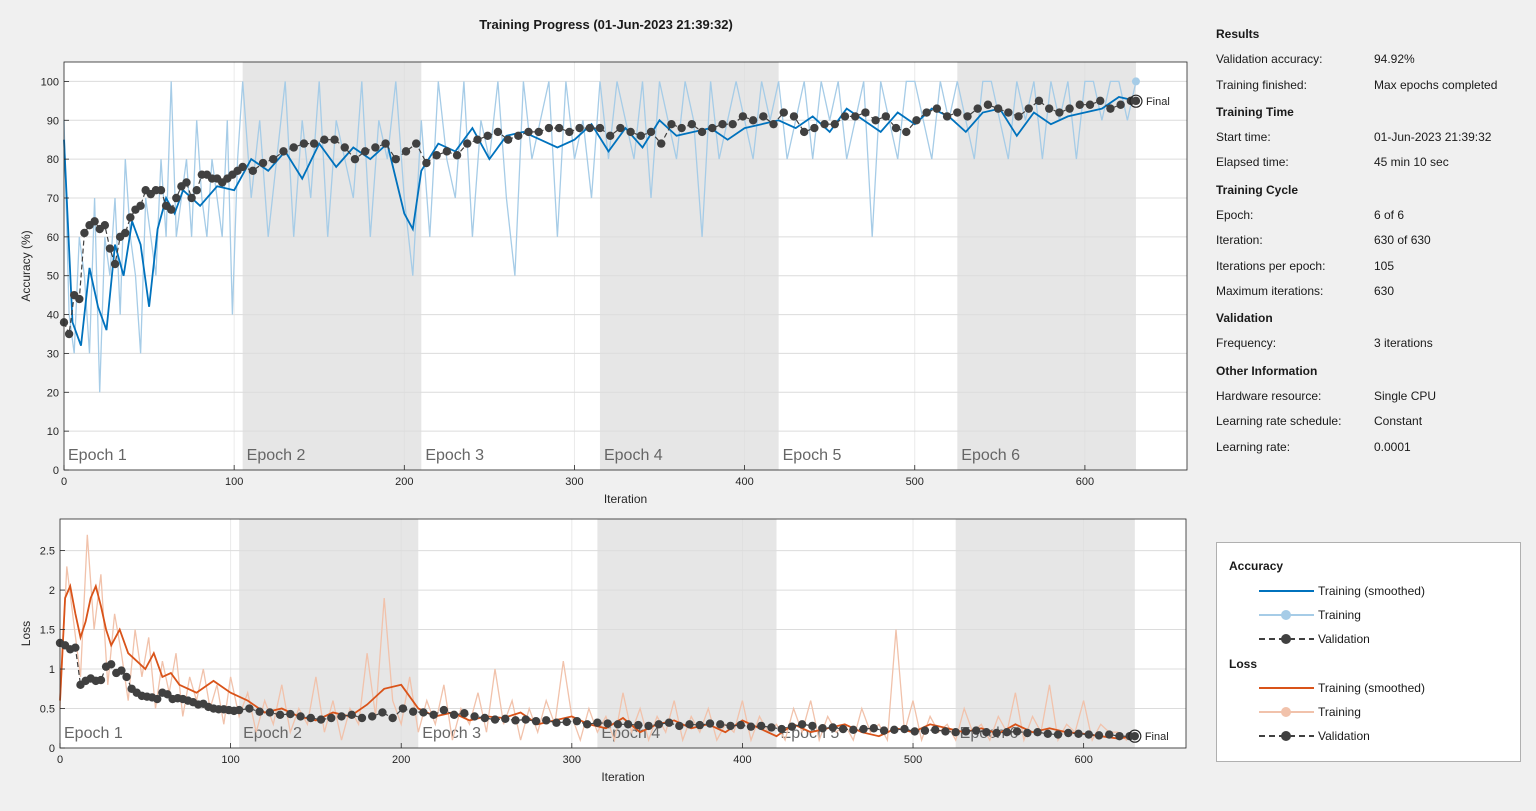 Image resolution: width=1536 pixels, height=811 pixels. I want to click on info-key: Iterations per epoch:, so click(1271, 266).